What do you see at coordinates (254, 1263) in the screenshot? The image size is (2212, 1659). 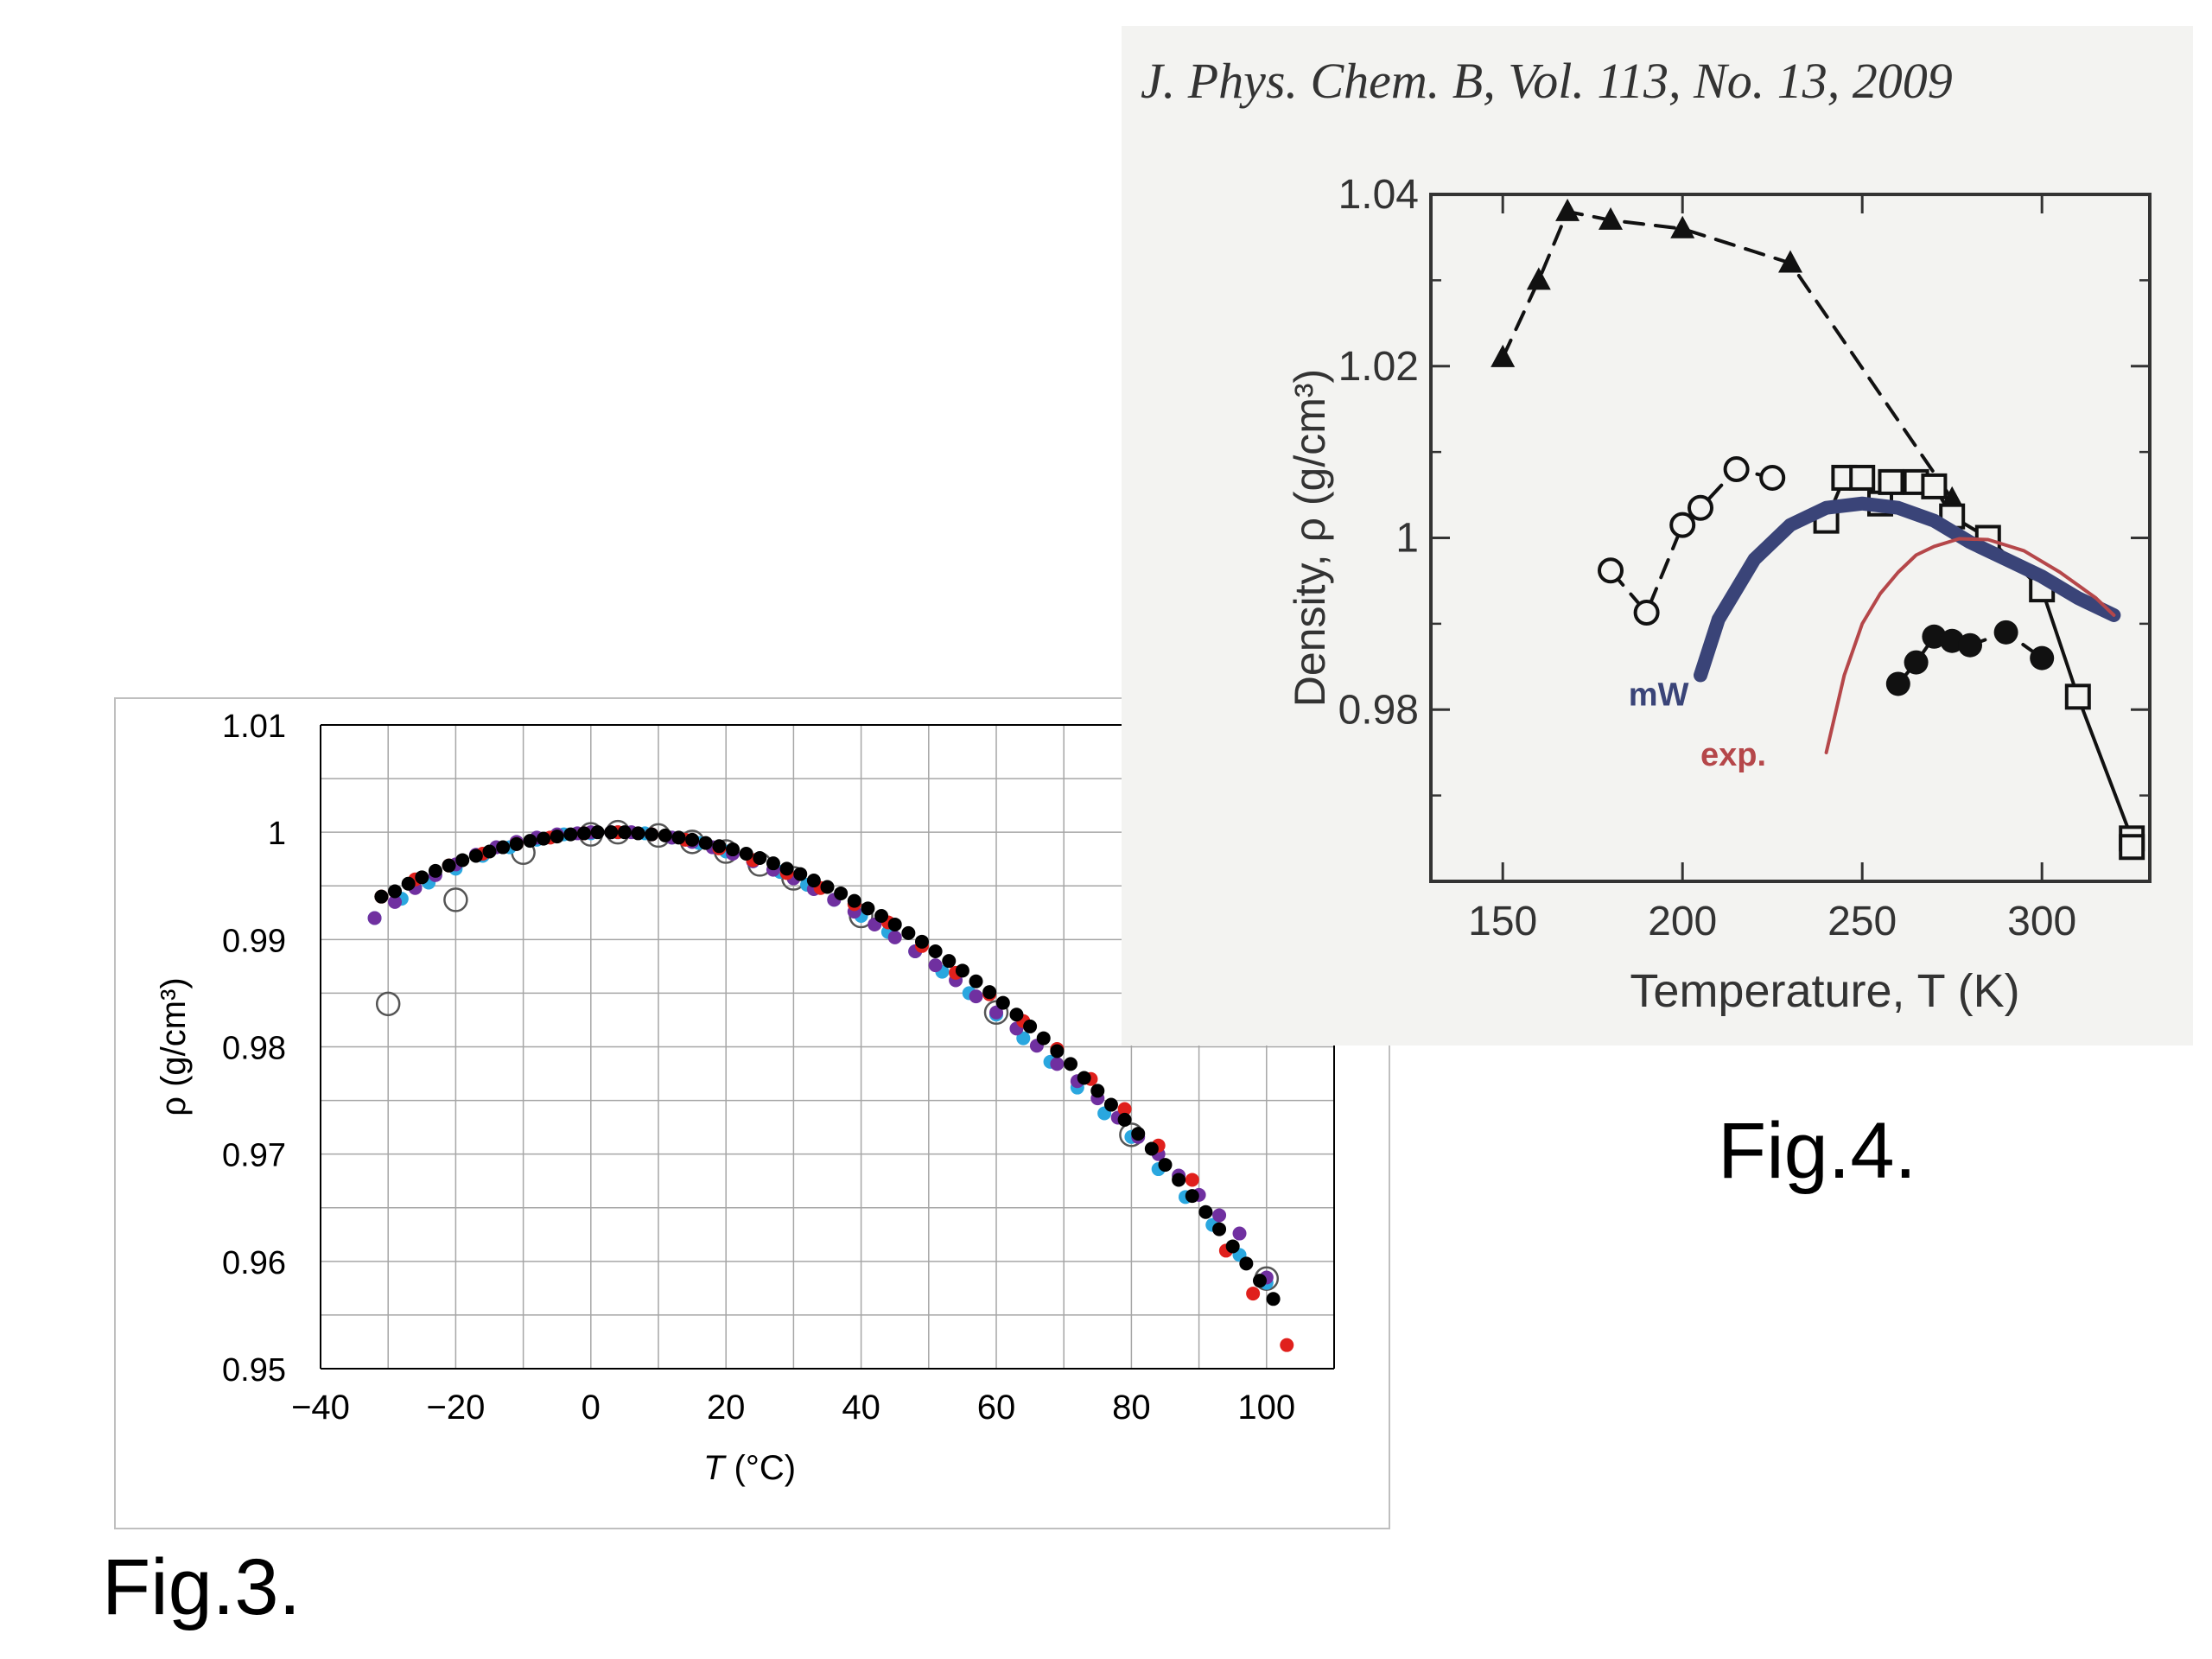 I see `fig3-y-tick-label: 0.96` at bounding box center [254, 1263].